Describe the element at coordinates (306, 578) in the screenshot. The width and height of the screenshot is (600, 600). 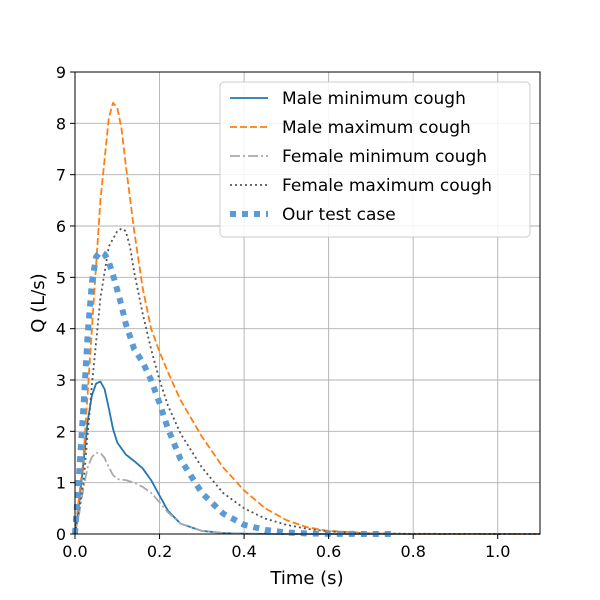
I see `x-axis-label: Time (s)` at that location.